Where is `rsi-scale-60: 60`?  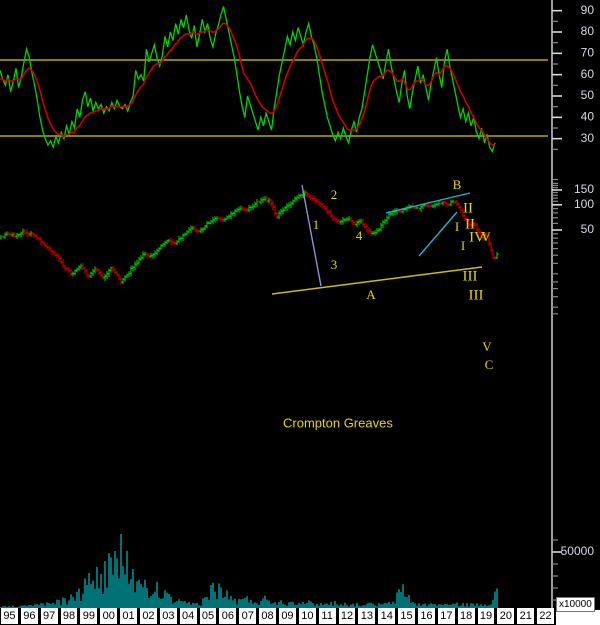 rsi-scale-60: 60 is located at coordinates (588, 74).